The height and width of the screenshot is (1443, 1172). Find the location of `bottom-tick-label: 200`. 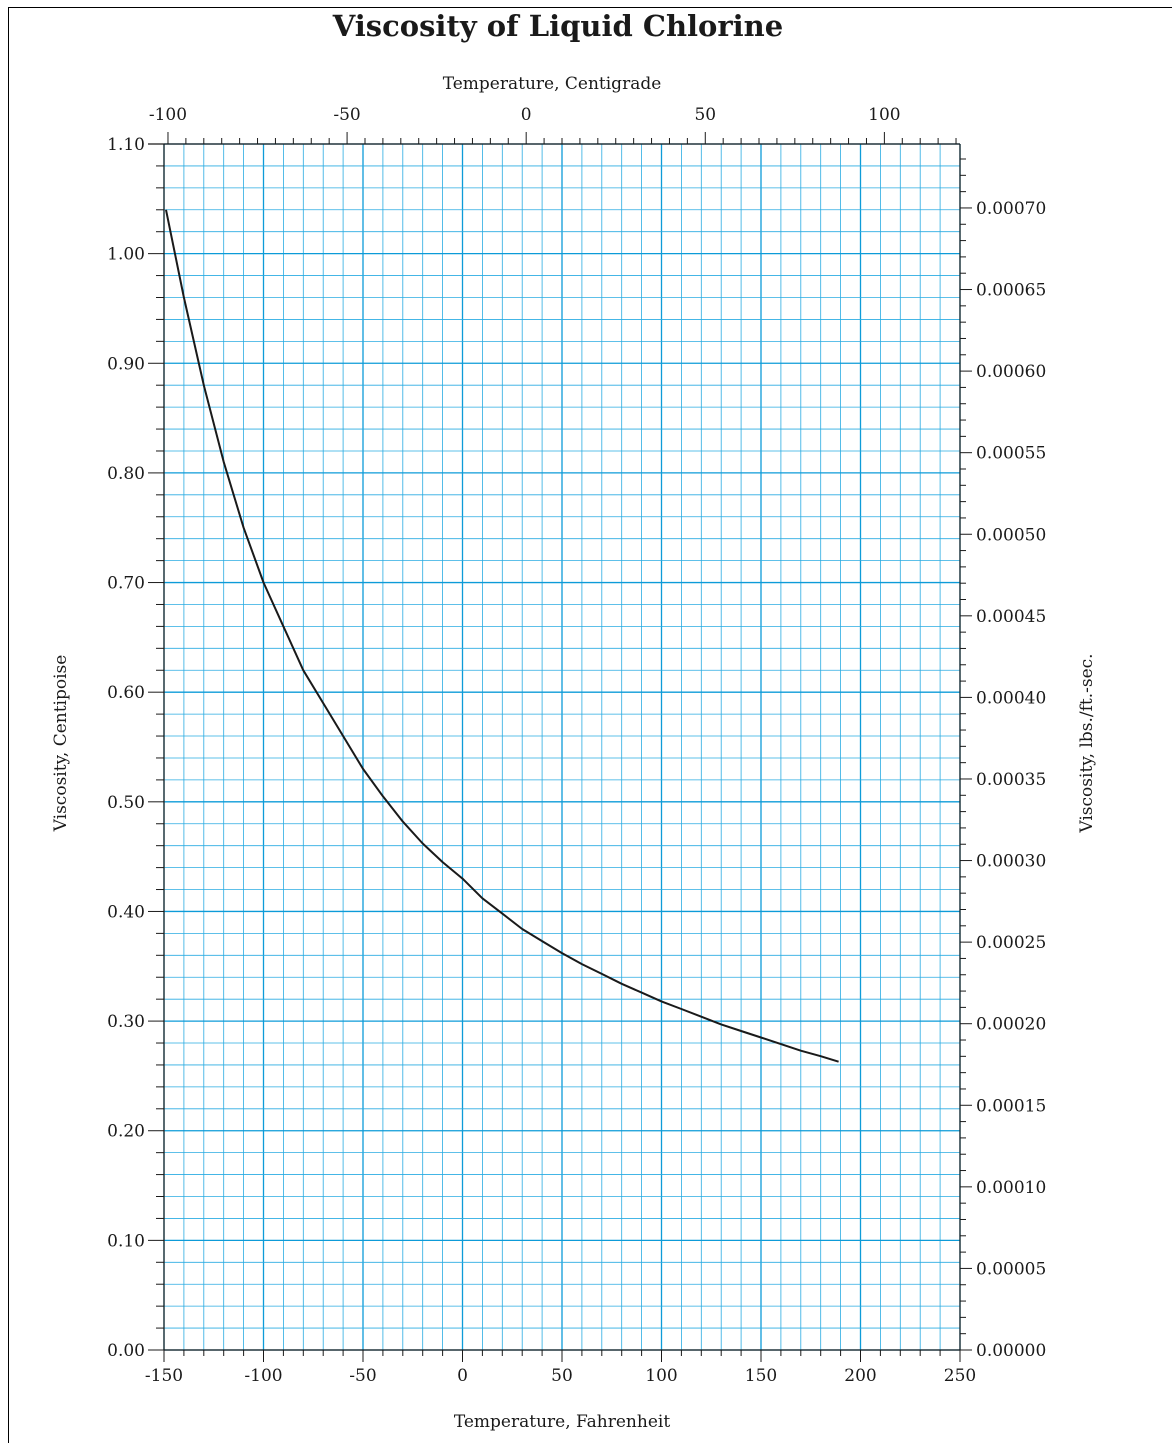

bottom-tick-label: 200 is located at coordinates (860, 1376).